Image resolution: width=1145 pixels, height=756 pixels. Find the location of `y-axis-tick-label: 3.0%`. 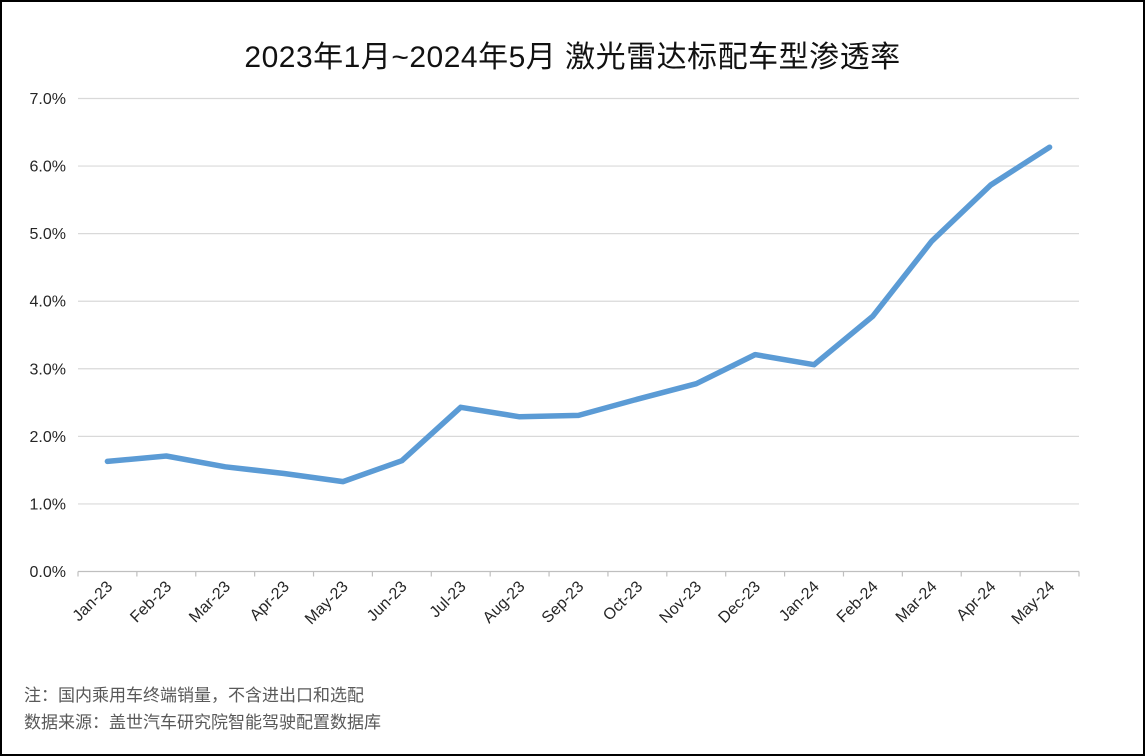

y-axis-tick-label: 3.0% is located at coordinates (48, 369).